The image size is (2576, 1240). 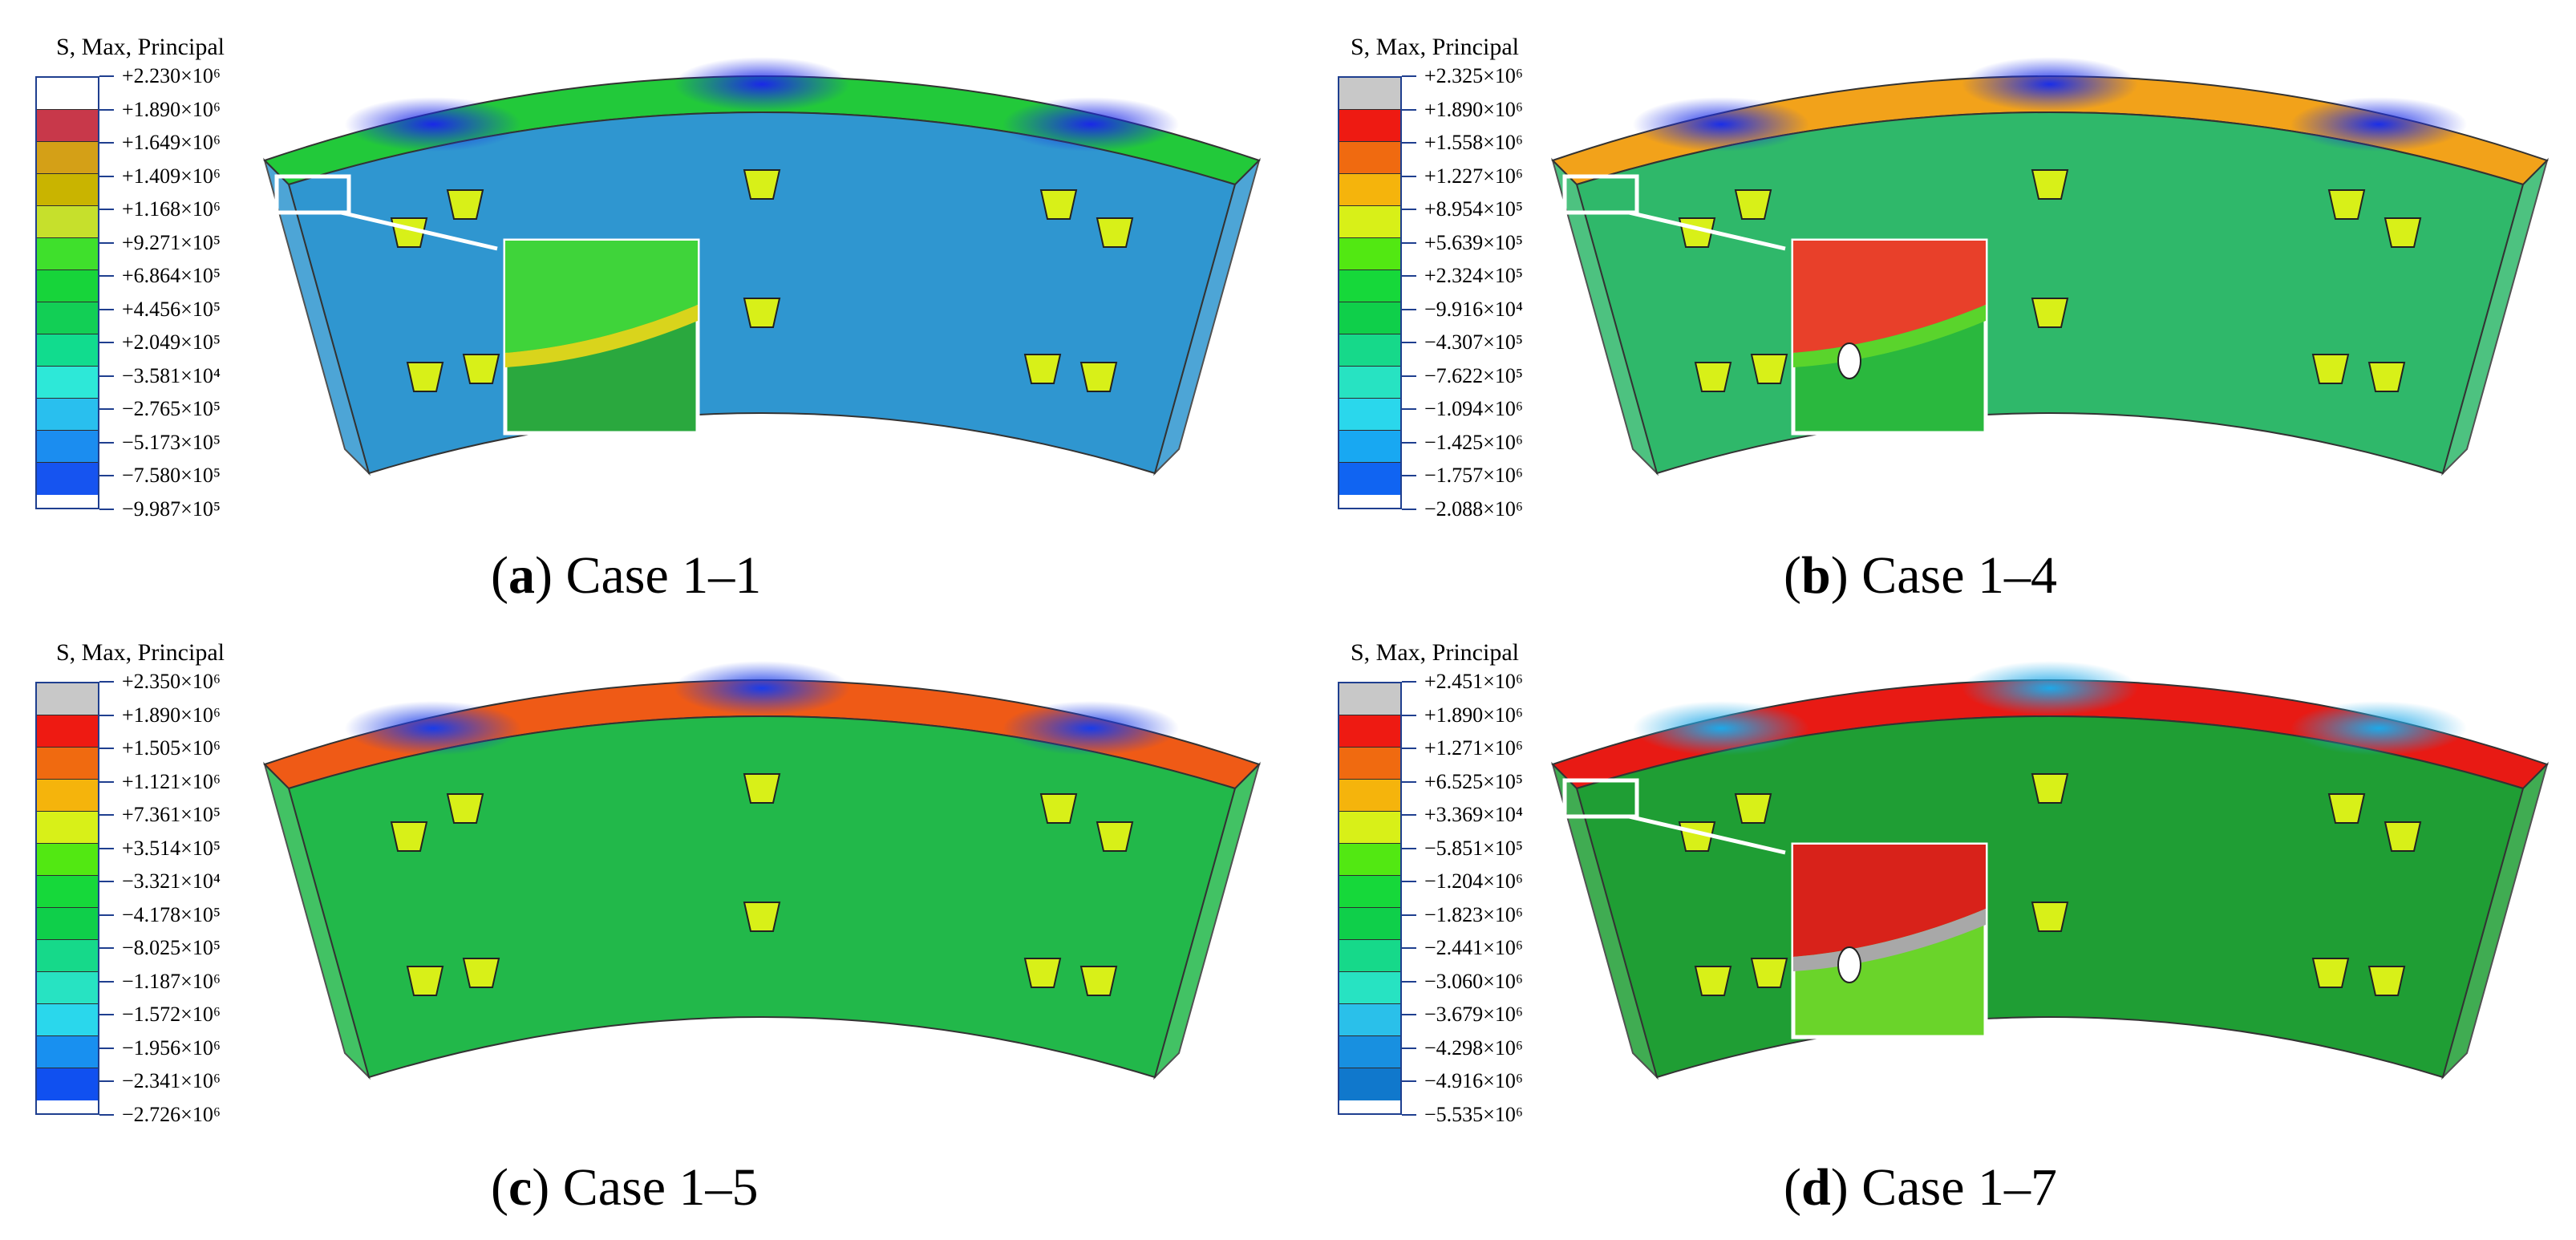 What do you see at coordinates (171, 375) in the screenshot?
I see `legend-label: −3.581×10⁴` at bounding box center [171, 375].